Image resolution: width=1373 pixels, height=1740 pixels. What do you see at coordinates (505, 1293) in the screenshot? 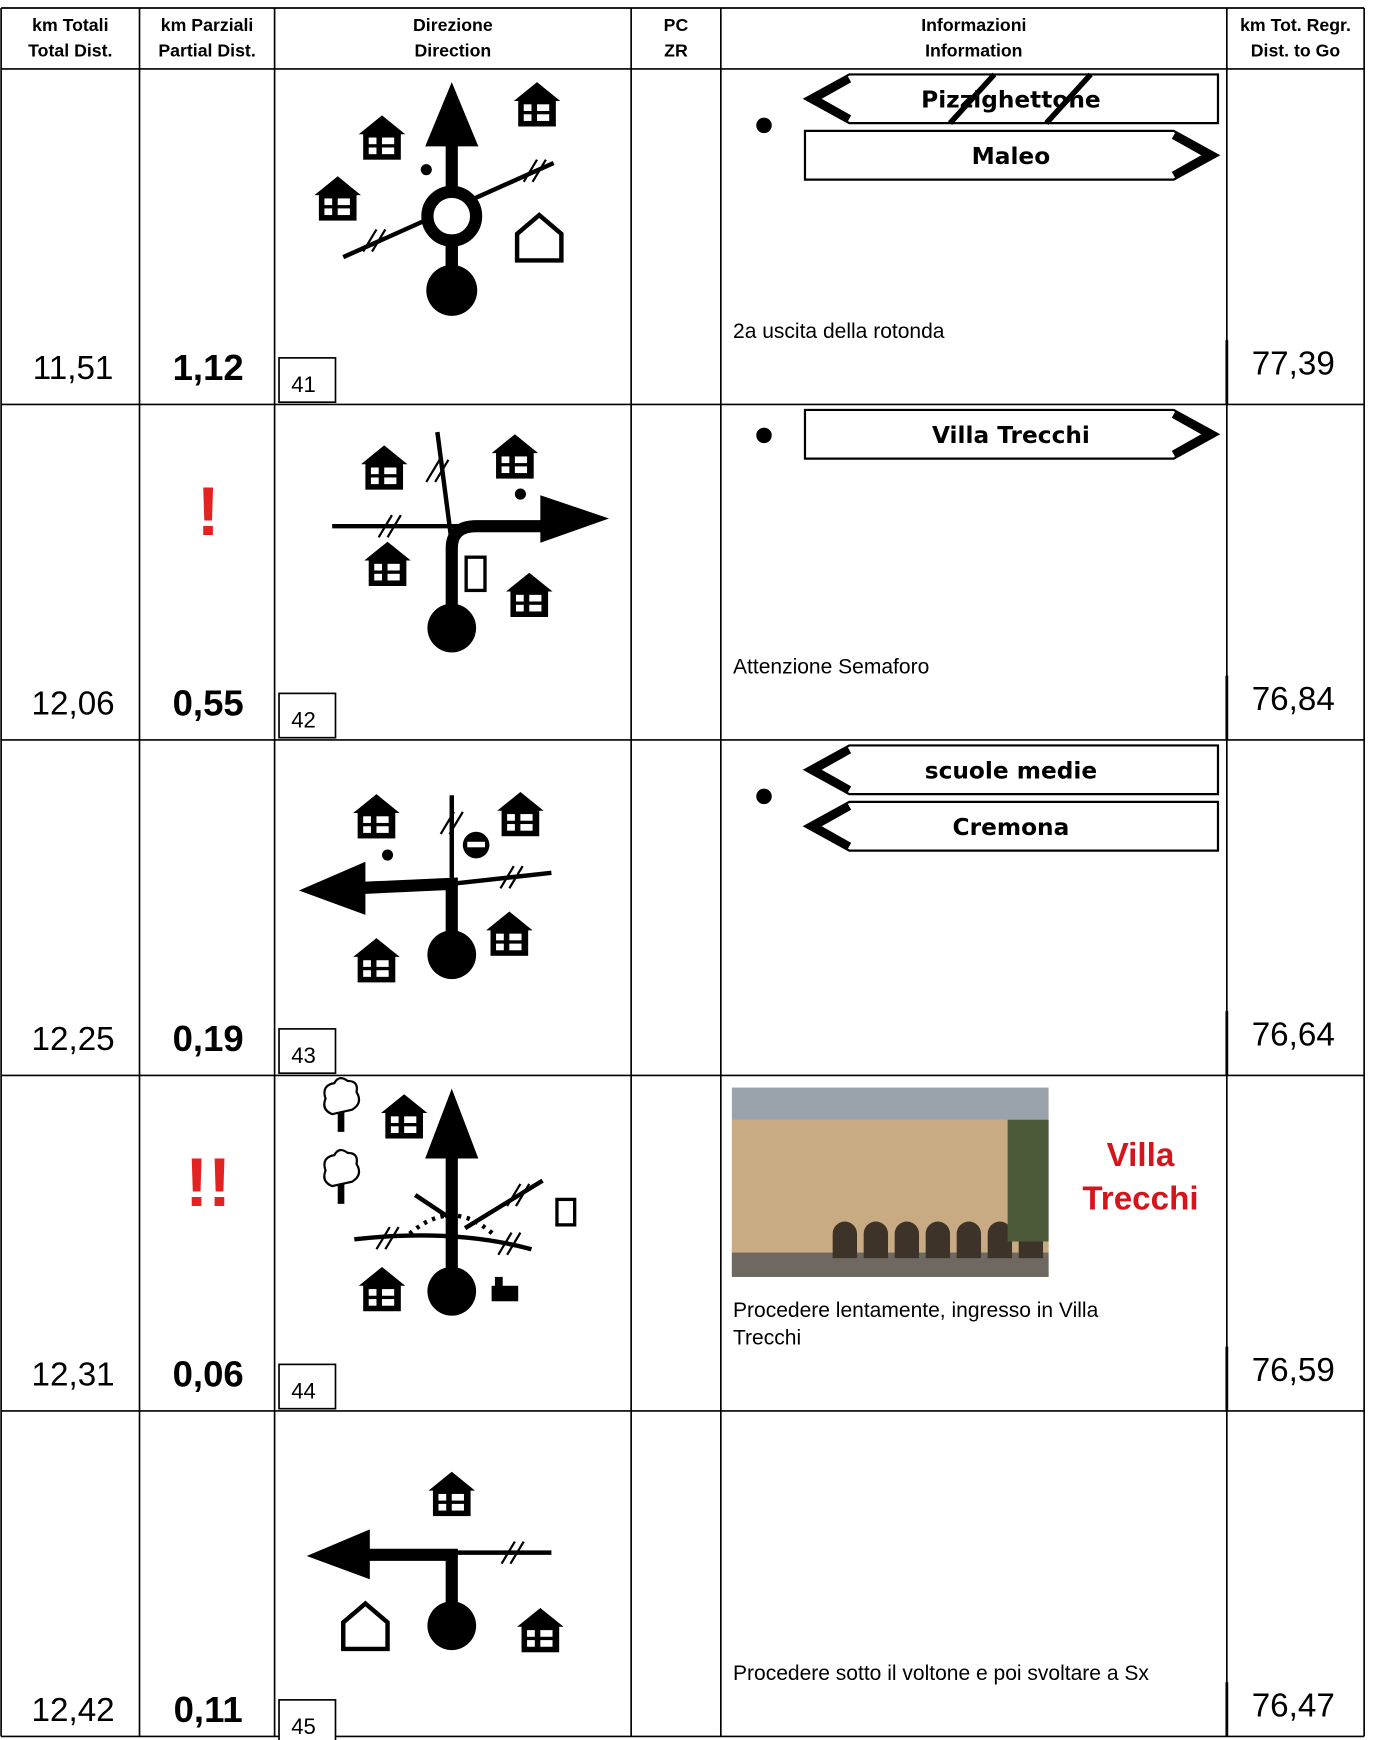
I see `church-icon` at bounding box center [505, 1293].